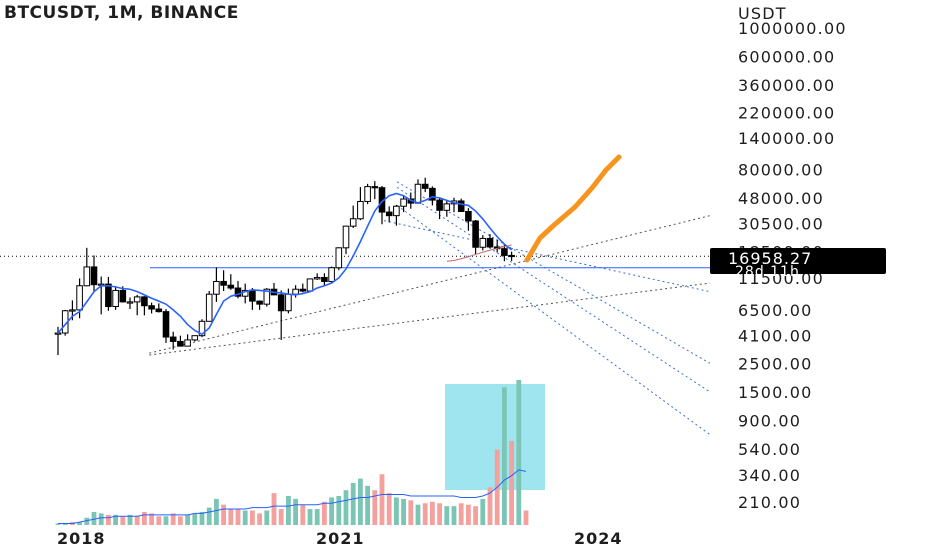 The image size is (932, 550). I want to click on price-tick-label: 2500.00, so click(775, 363).